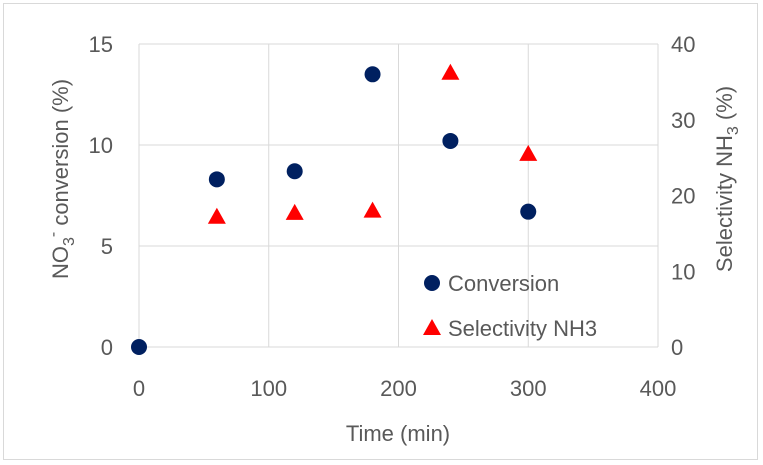 The width and height of the screenshot is (763, 465). What do you see at coordinates (398, 433) in the screenshot?
I see `x-axis-title: Time (min)` at bounding box center [398, 433].